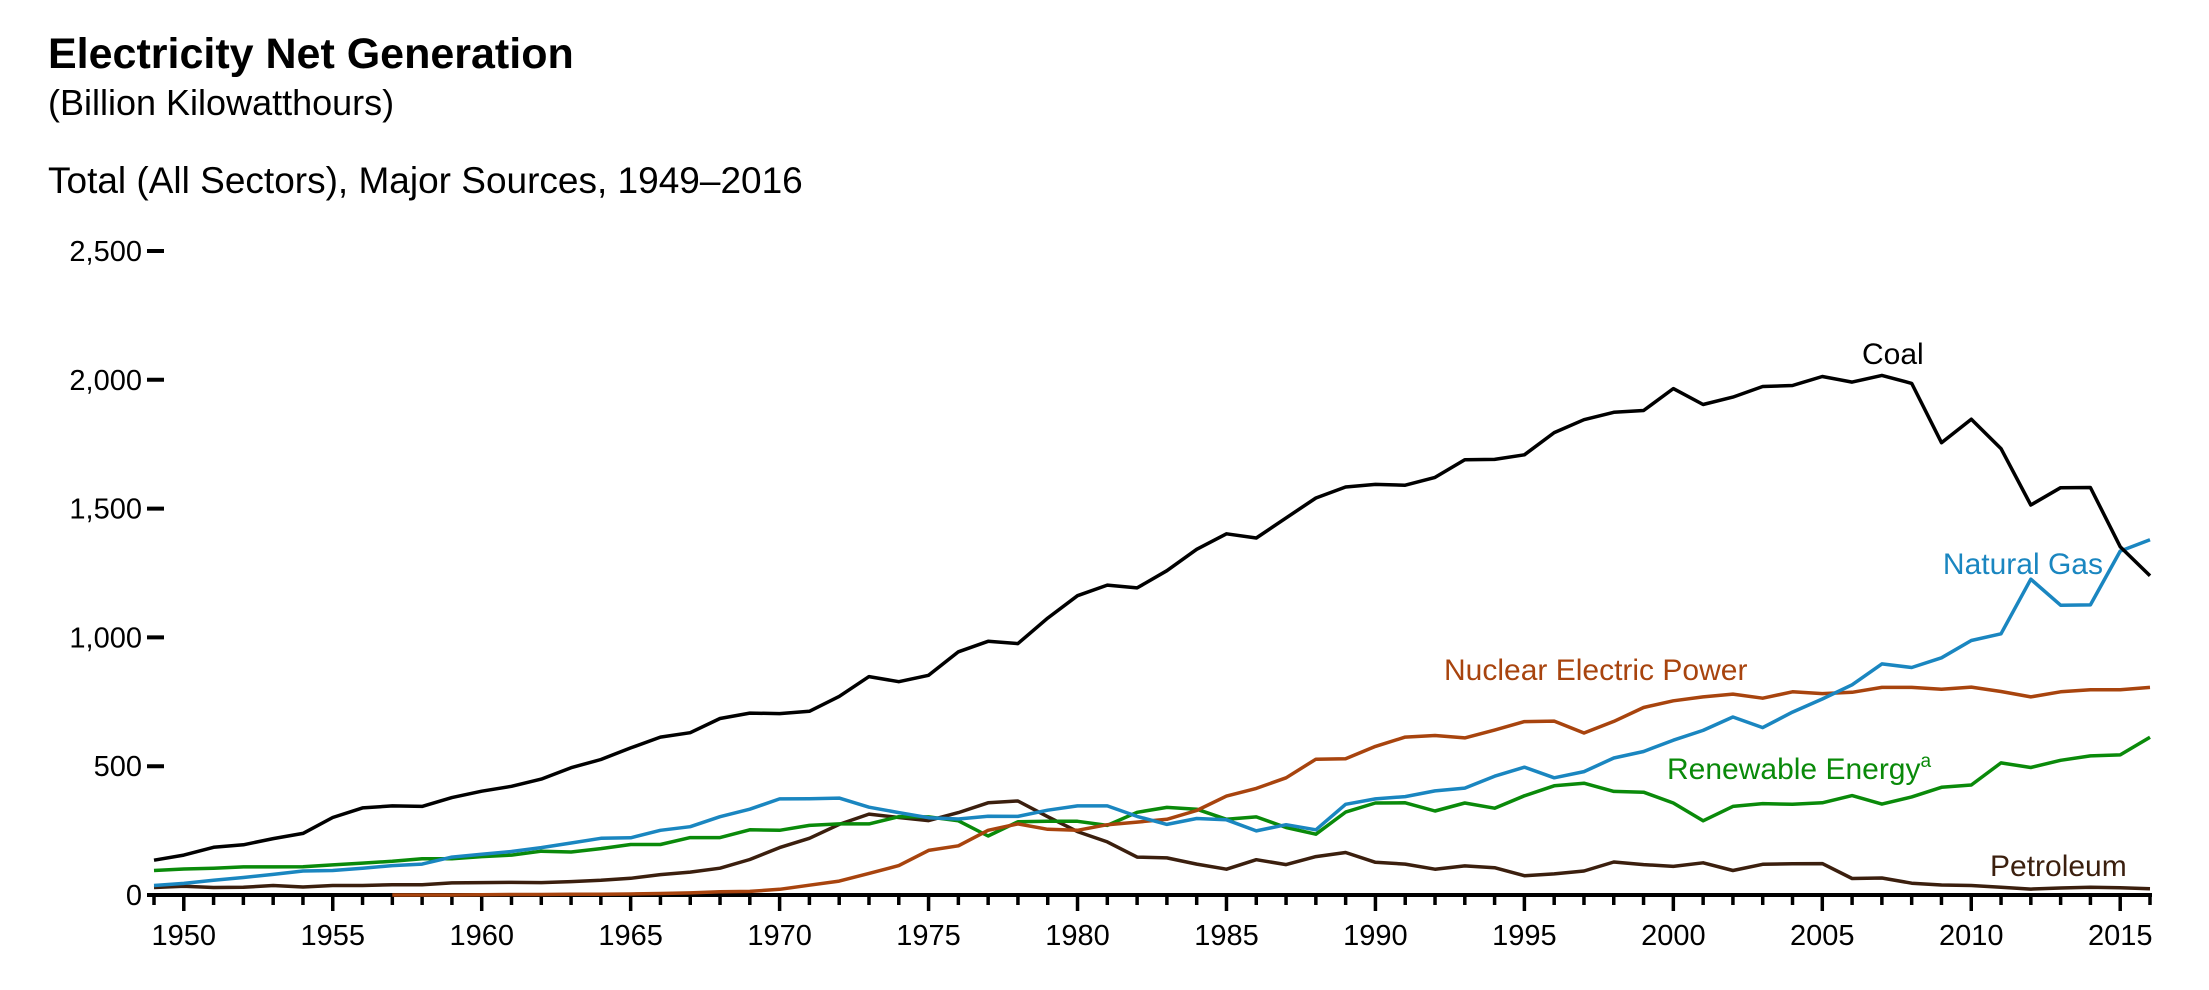 The width and height of the screenshot is (2209, 990). Describe the element at coordinates (1375, 936) in the screenshot. I see `x-tick-label: 1990` at that location.